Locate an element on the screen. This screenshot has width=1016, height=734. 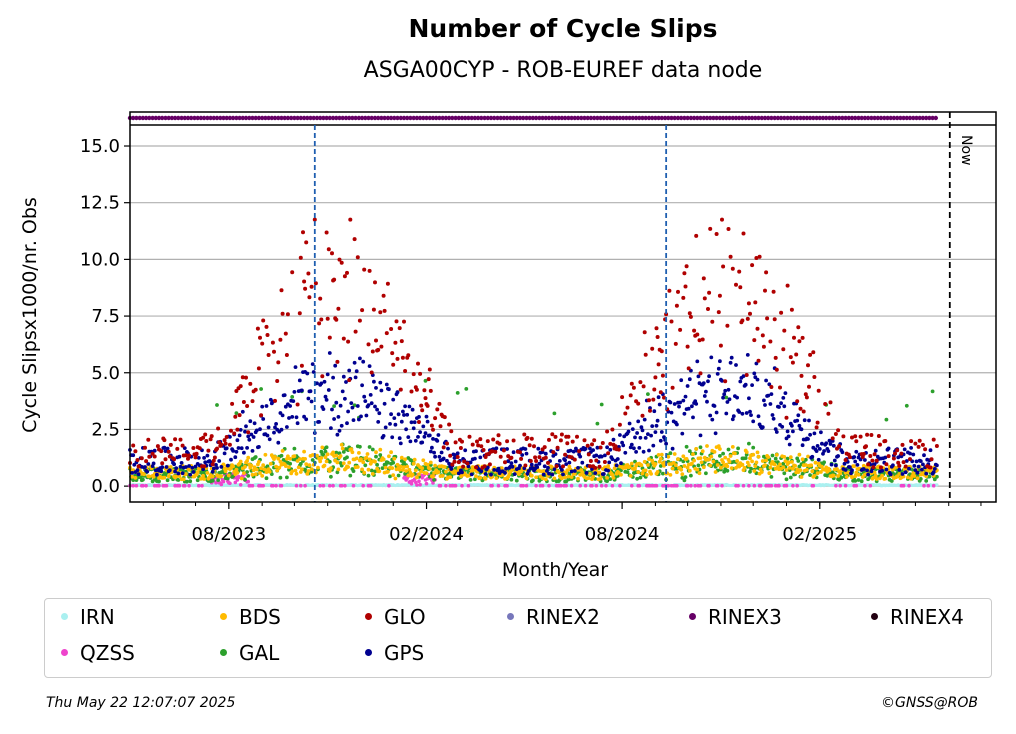
legend-item-rinex4: RINEX4 is located at coordinates (917, 617).